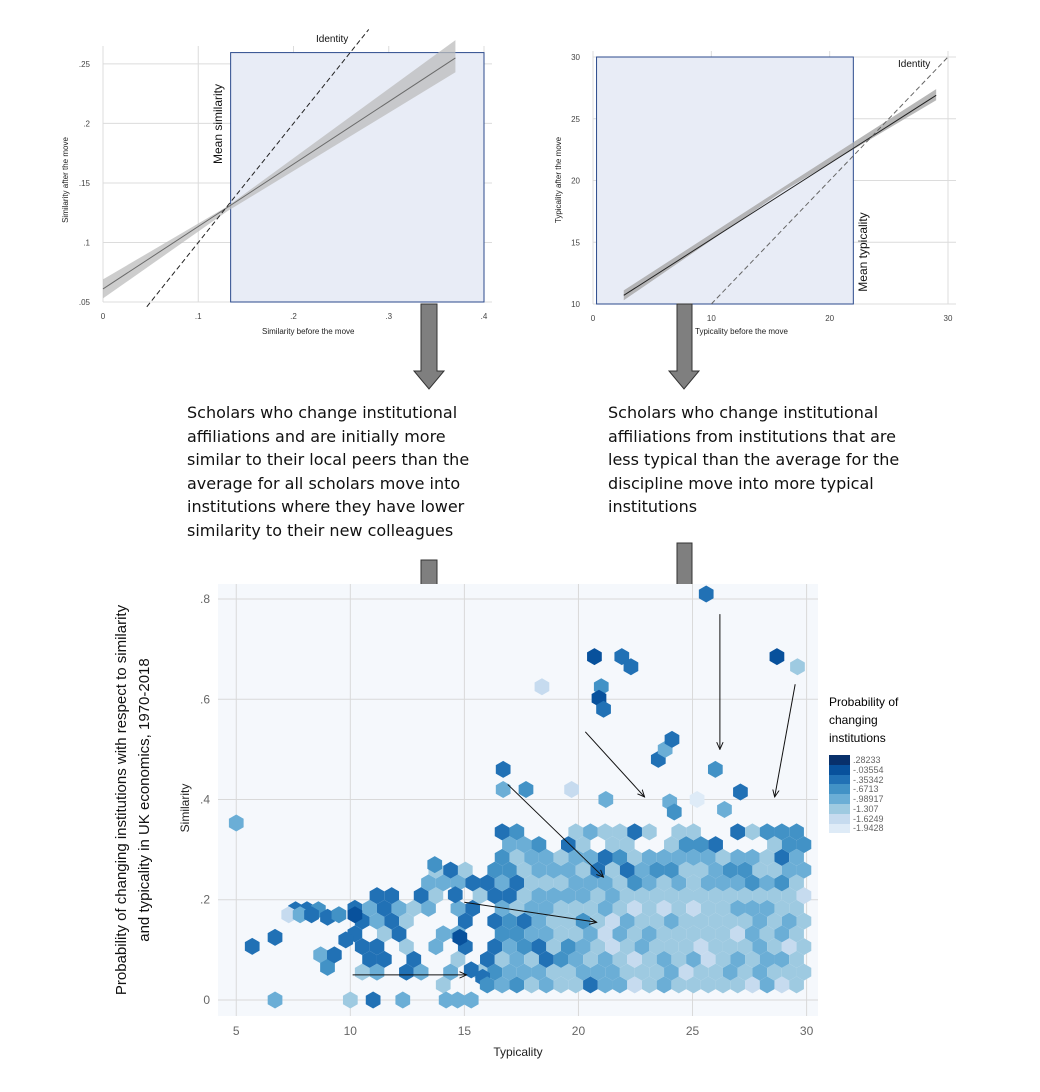 The image size is (1040, 1092). Describe the element at coordinates (575, 304) in the screenshot. I see `y-tick-label: 10` at that location.